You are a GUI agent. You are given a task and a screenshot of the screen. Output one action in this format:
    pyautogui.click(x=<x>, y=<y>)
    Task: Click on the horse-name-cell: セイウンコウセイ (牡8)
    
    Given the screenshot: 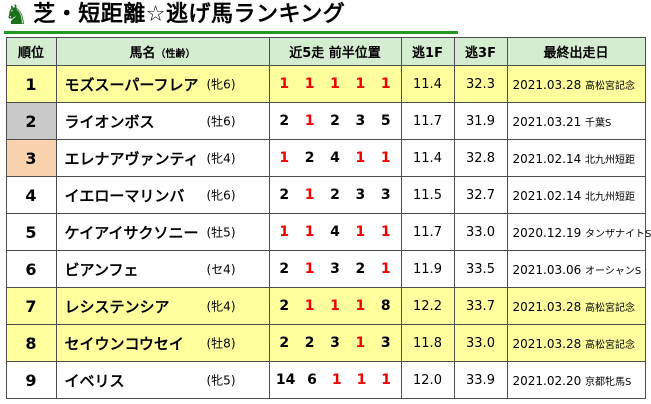 What is the action you would take?
    pyautogui.click(x=162, y=343)
    